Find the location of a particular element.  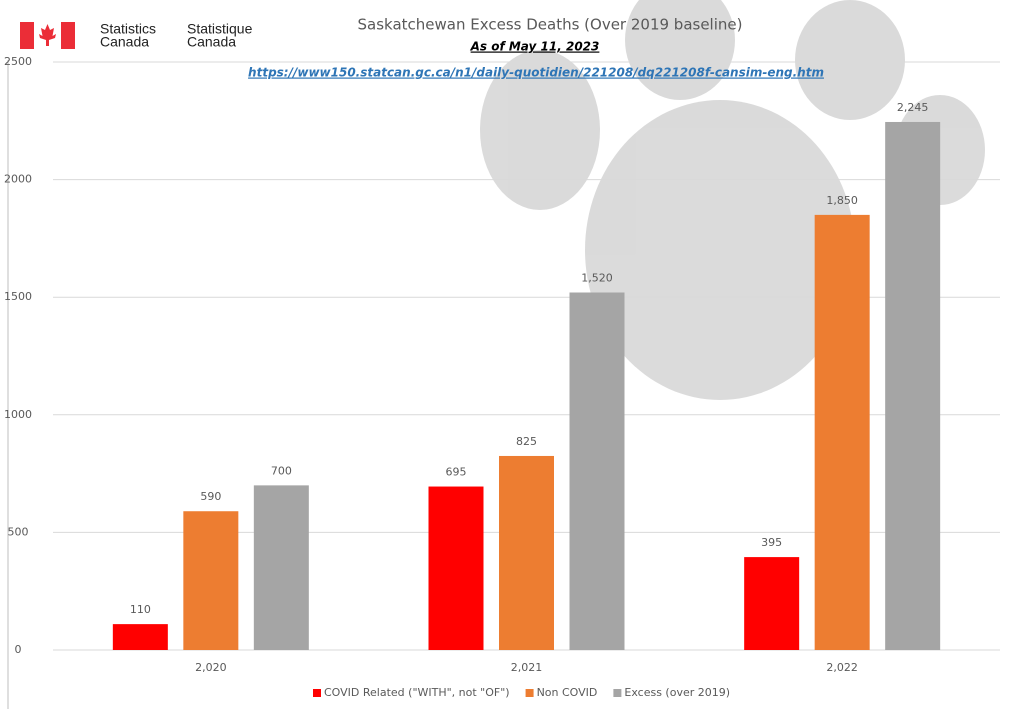

logo-text: Statistics is located at coordinates (128, 29).